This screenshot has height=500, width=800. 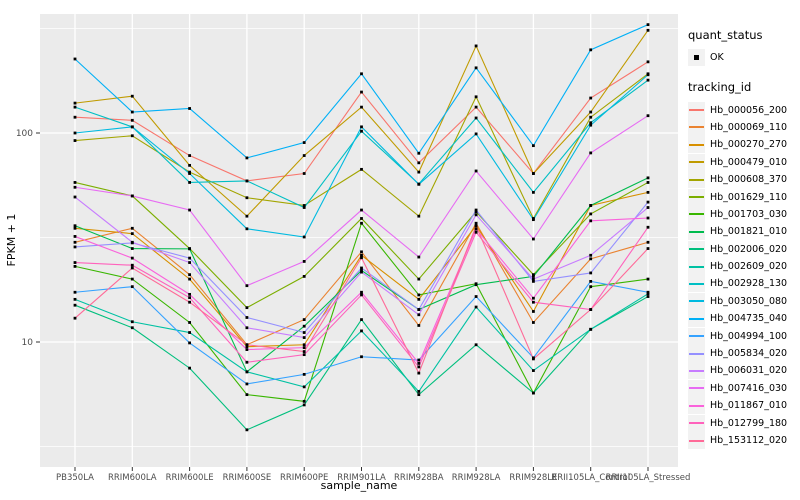 I want to click on y-tick-label: 100, so click(x=24, y=134).